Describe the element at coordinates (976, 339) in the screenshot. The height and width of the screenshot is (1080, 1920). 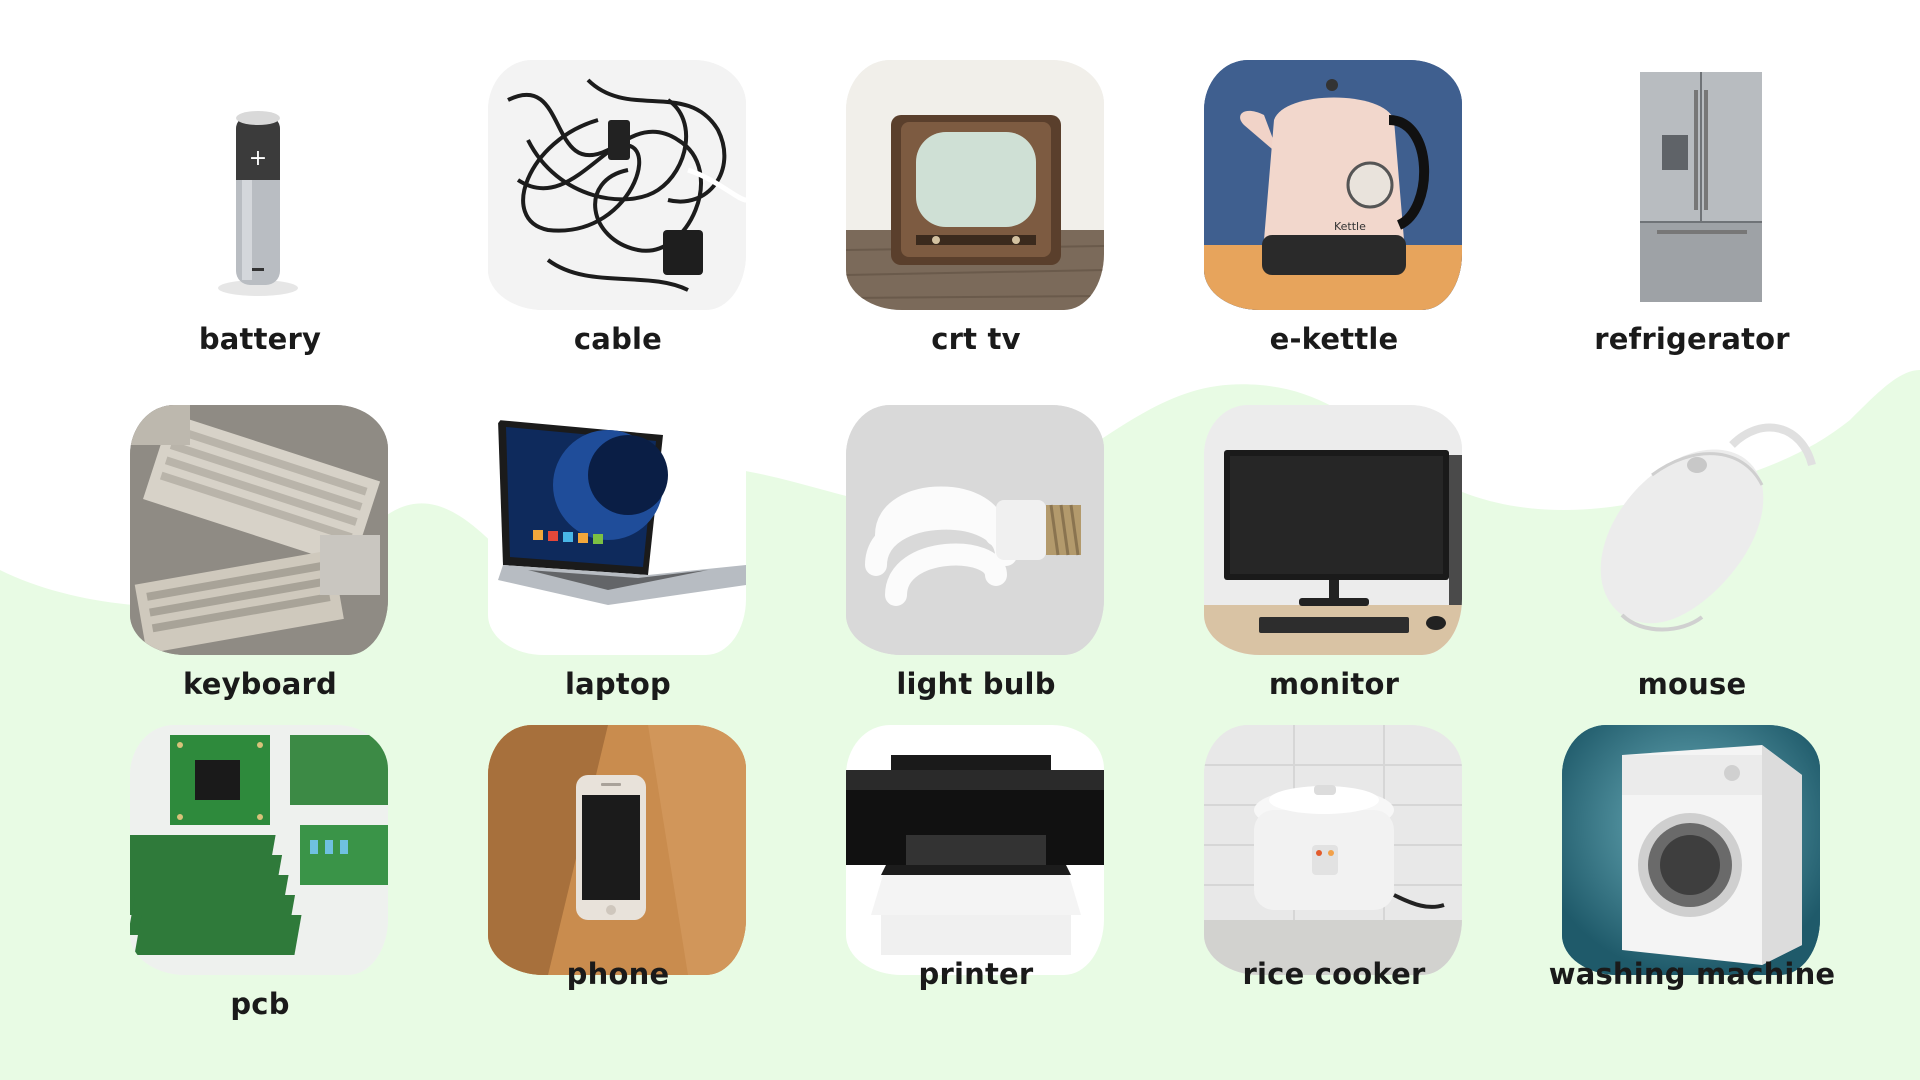
I see `item-label: crt tv` at that location.